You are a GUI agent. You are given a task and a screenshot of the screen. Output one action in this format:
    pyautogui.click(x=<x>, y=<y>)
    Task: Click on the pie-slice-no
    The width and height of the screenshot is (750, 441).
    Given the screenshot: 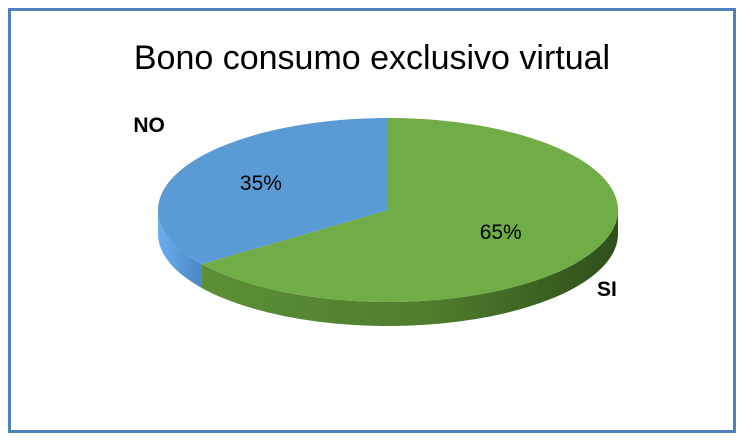 What is the action you would take?
    pyautogui.click(x=273, y=191)
    